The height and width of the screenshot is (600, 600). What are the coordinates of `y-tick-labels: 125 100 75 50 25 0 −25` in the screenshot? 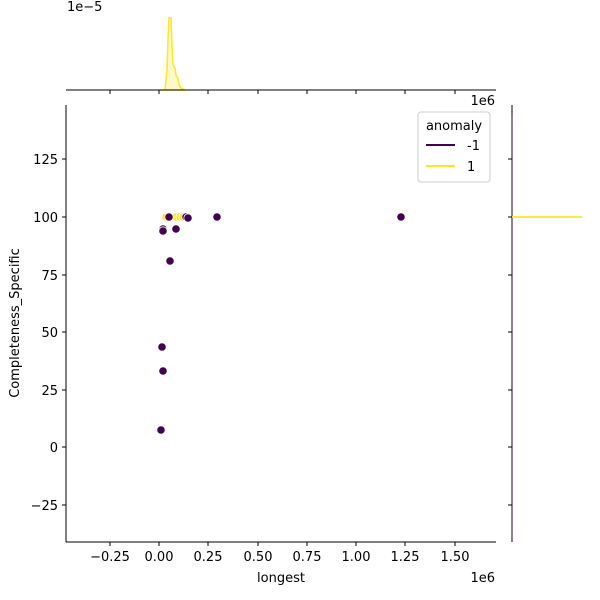 It's located at (44, 333).